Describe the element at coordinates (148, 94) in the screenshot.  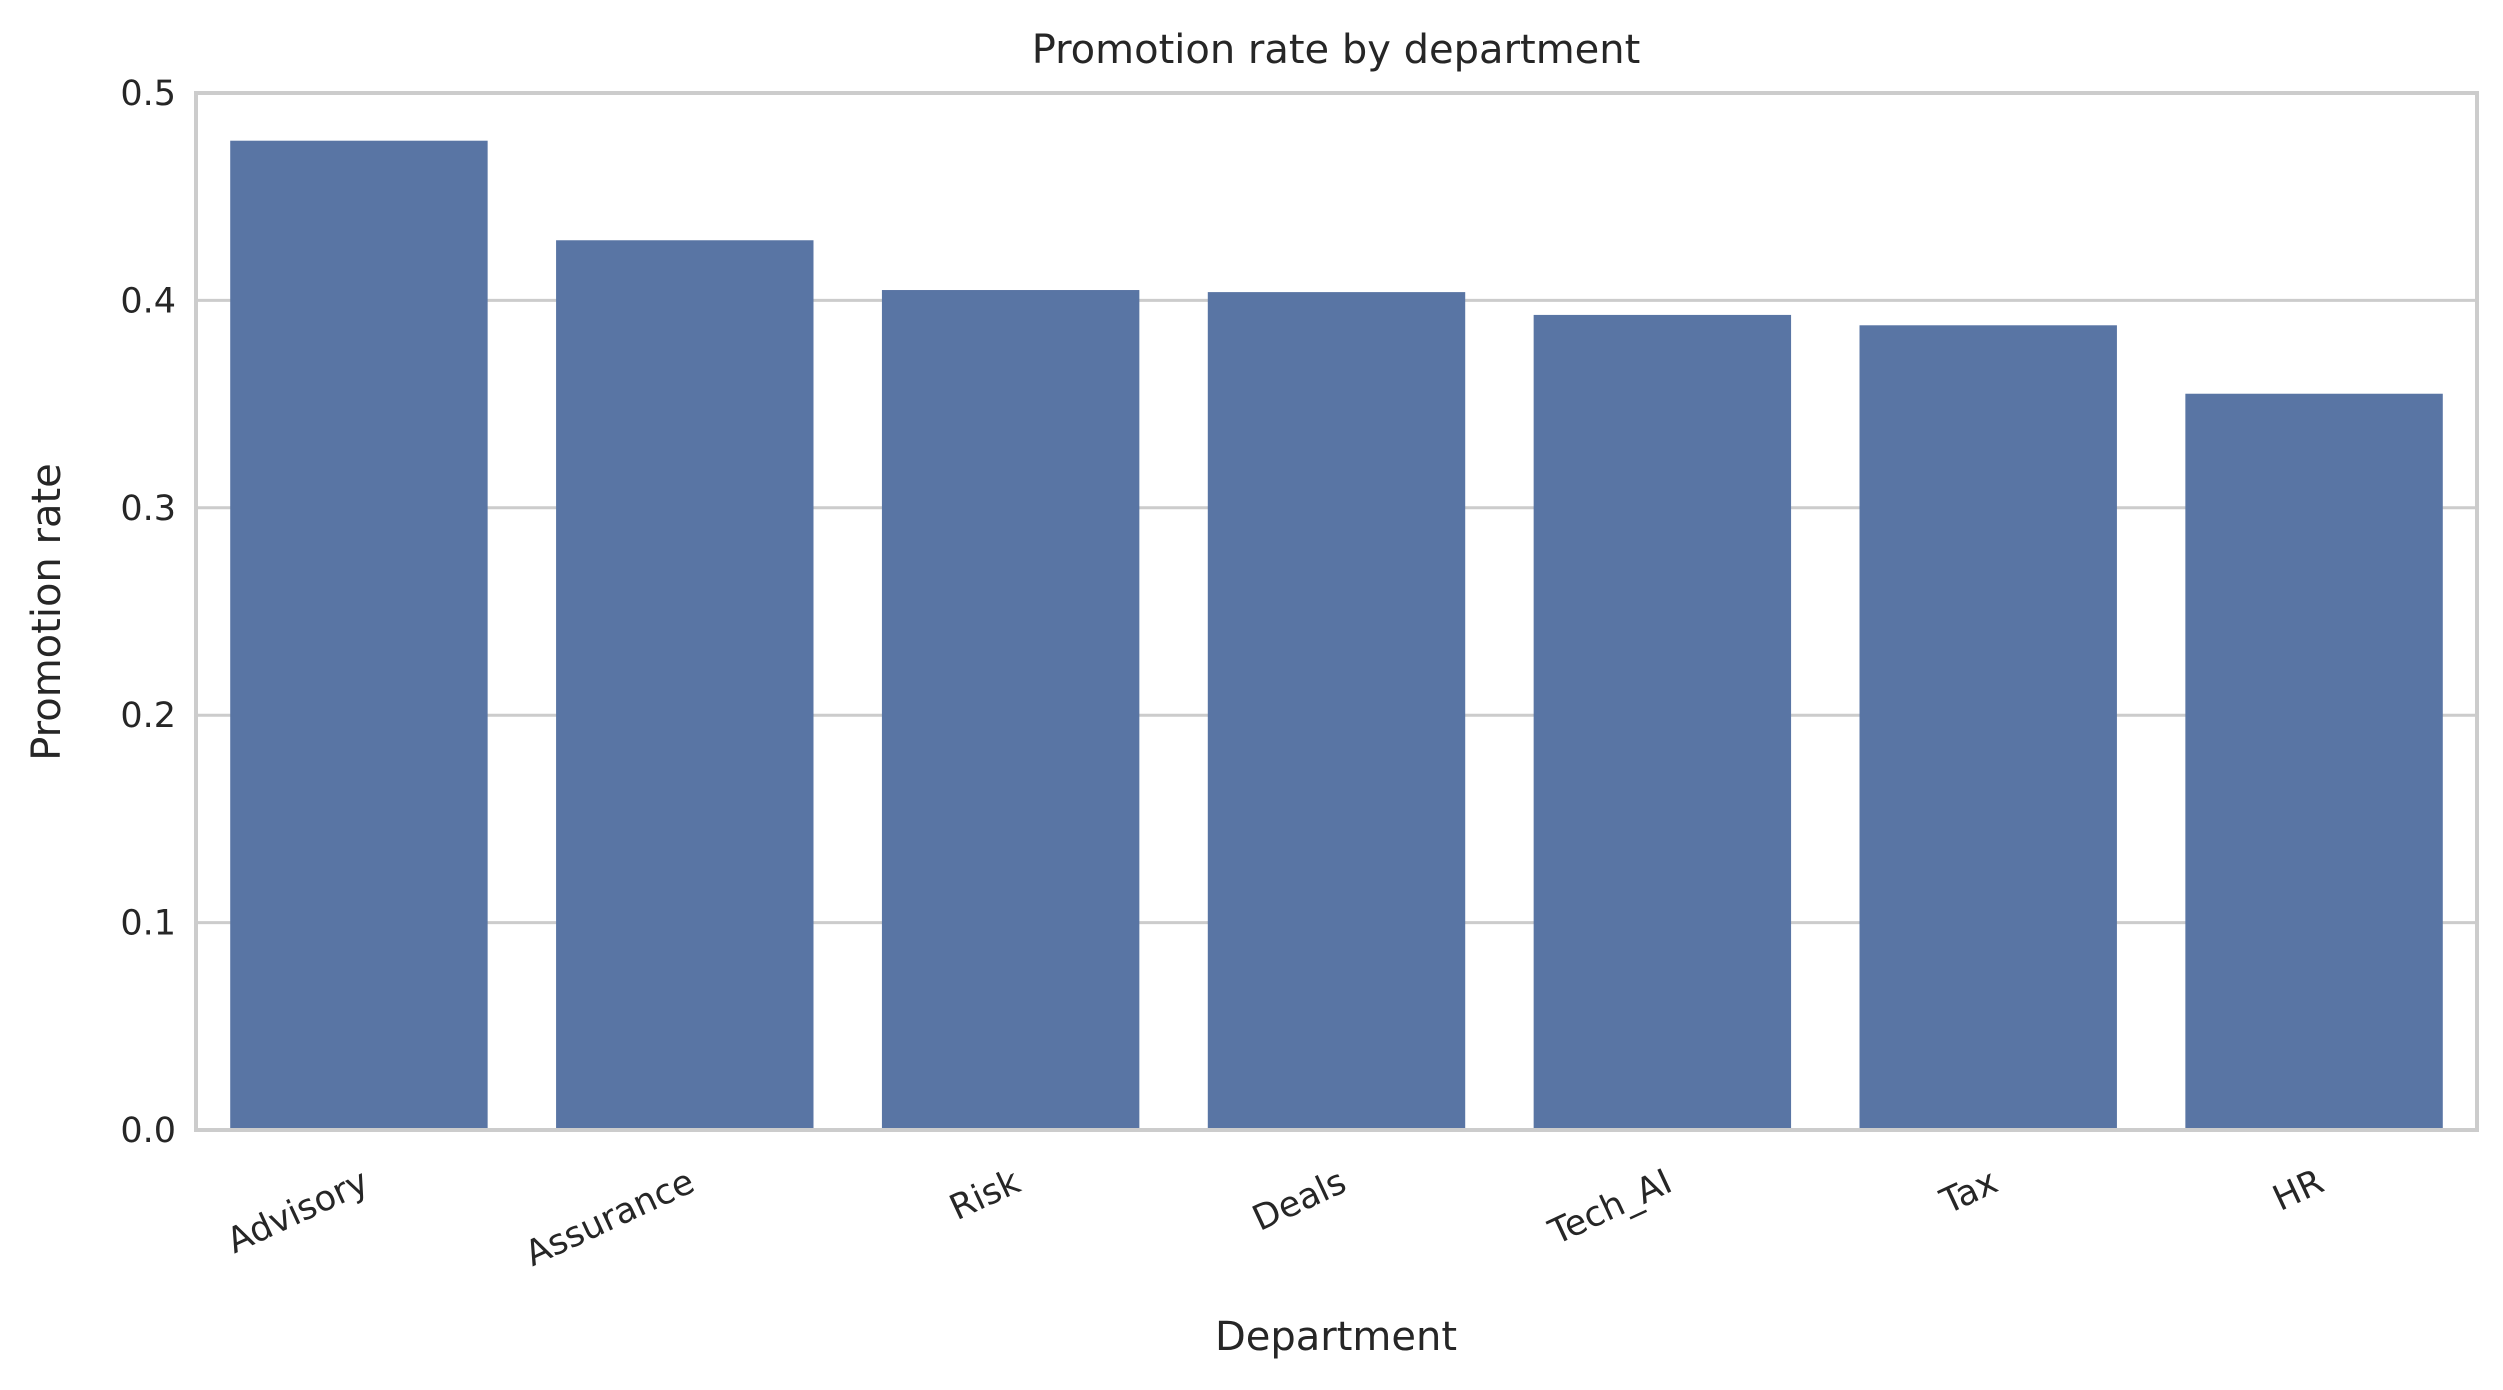
I see `y-tick-label: 0.5` at that location.